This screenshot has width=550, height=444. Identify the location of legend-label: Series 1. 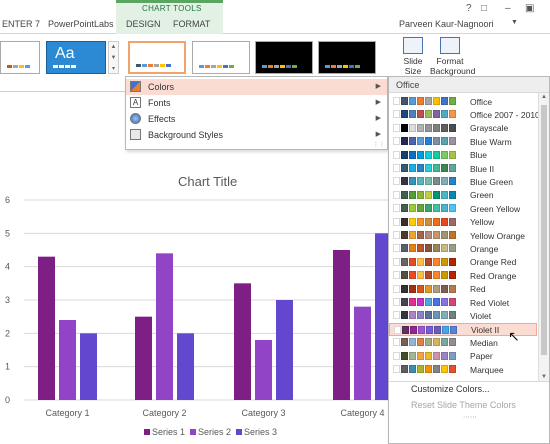
(168, 432).